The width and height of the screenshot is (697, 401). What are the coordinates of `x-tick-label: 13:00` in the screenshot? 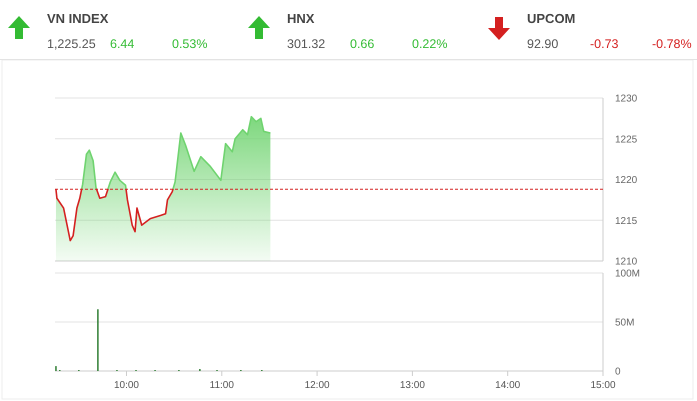 It's located at (413, 385).